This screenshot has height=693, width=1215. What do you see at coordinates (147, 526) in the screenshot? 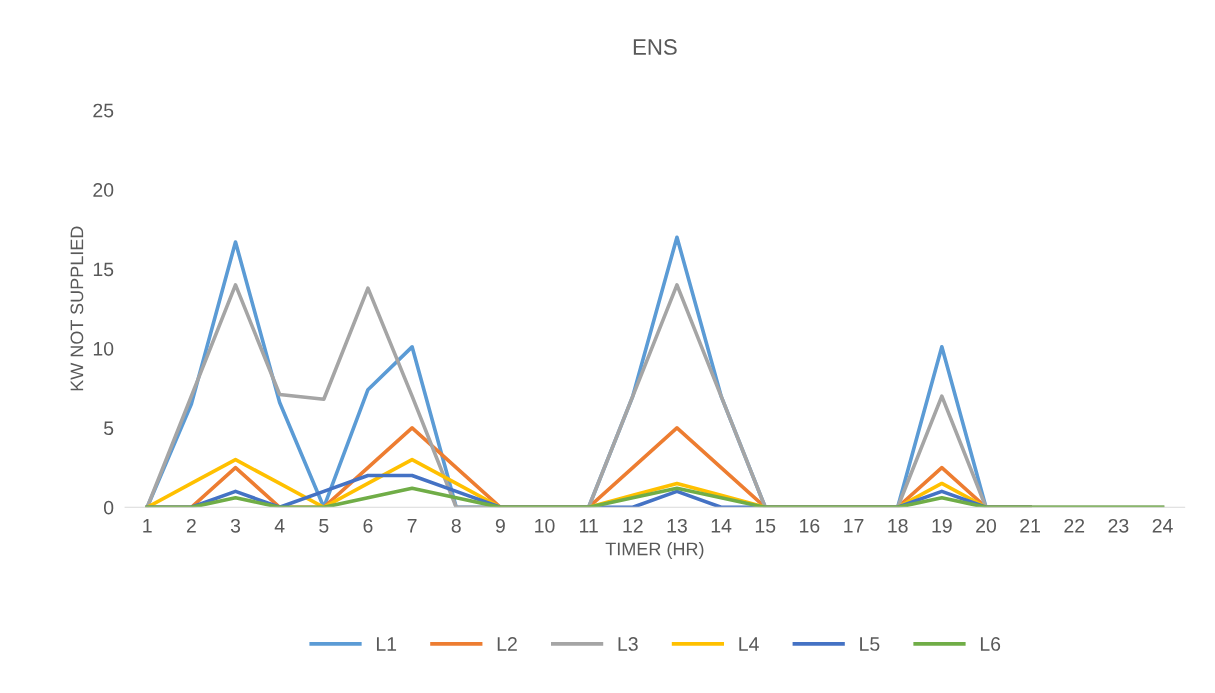
I see `x-tick-label: 1` at bounding box center [147, 526].